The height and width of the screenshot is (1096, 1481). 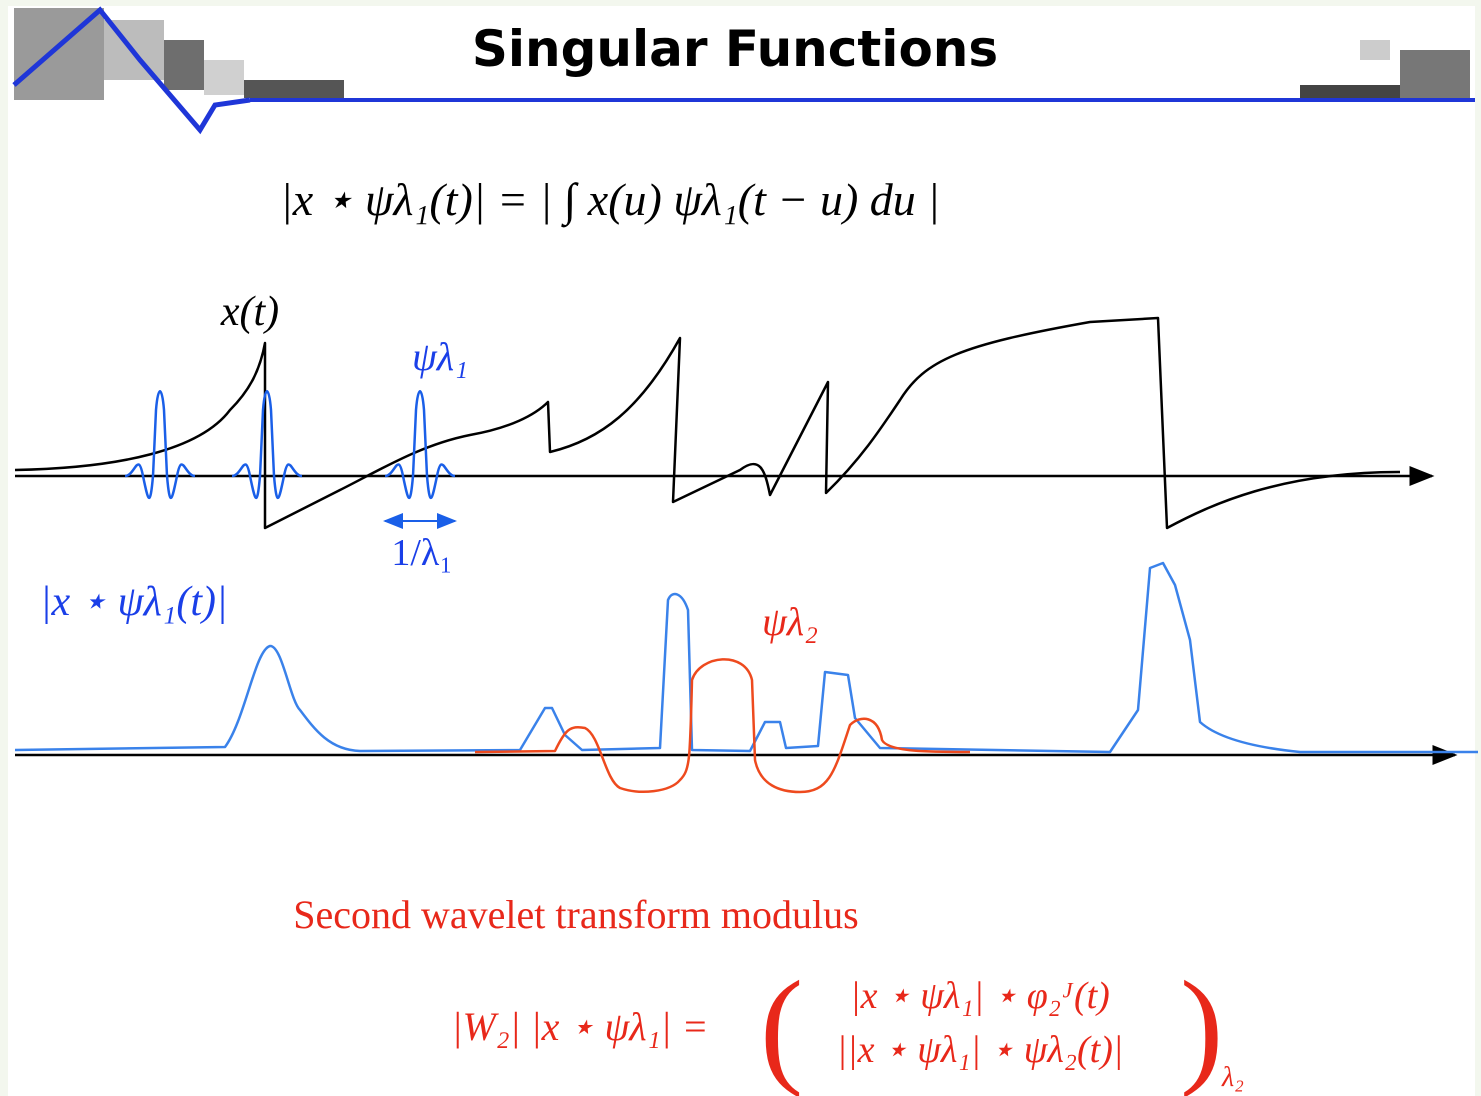 I want to click on modulus-label: |x ⋆ ψλ₁(t)|, so click(x=134, y=602).